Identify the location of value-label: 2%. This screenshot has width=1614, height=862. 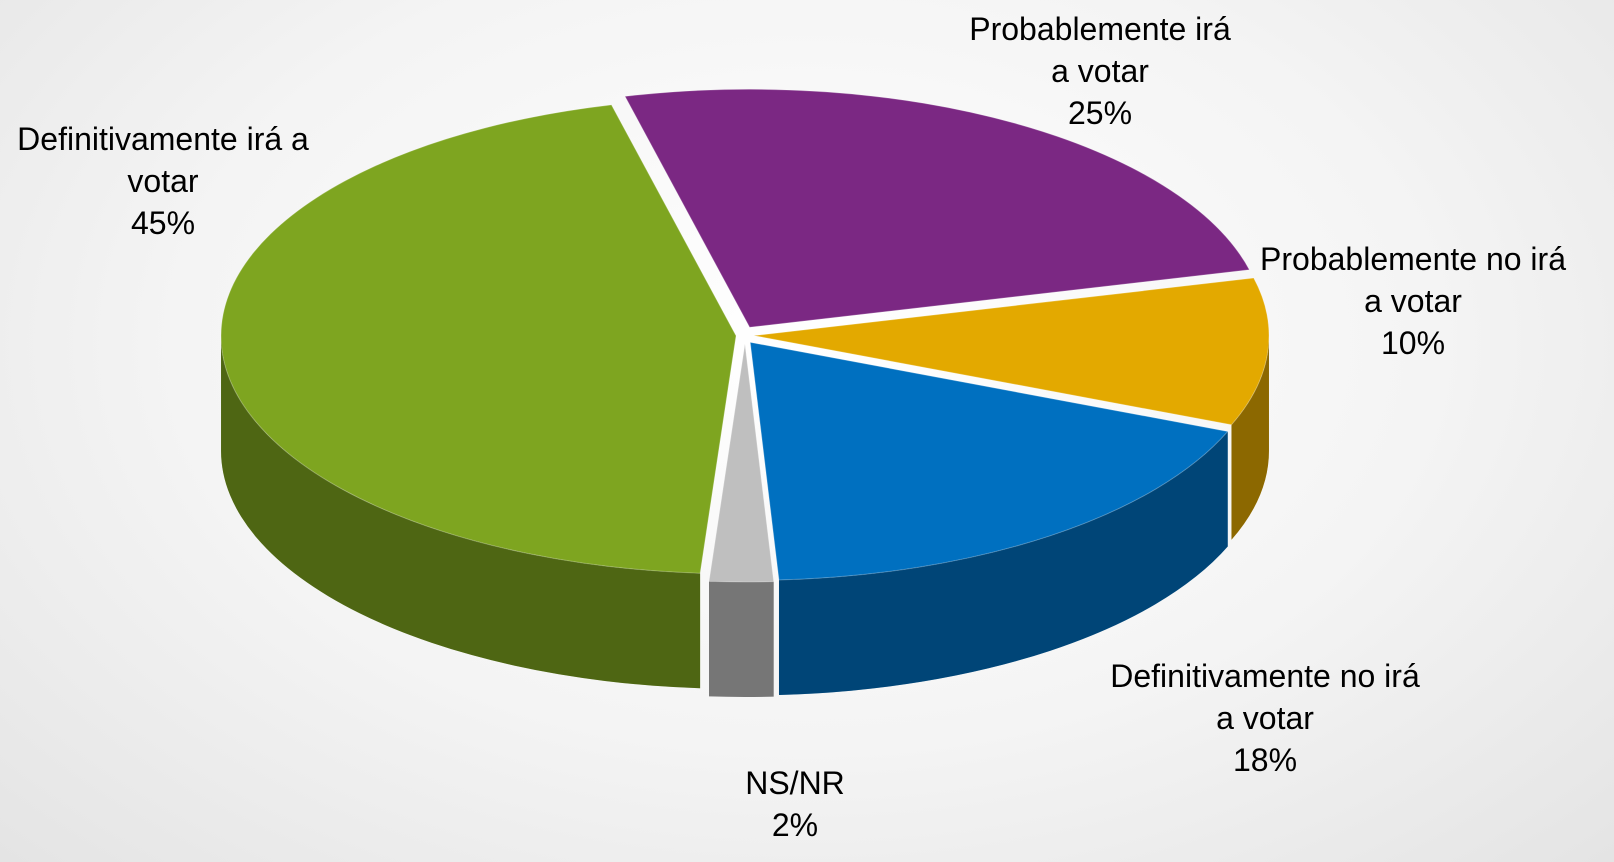
(795, 825).